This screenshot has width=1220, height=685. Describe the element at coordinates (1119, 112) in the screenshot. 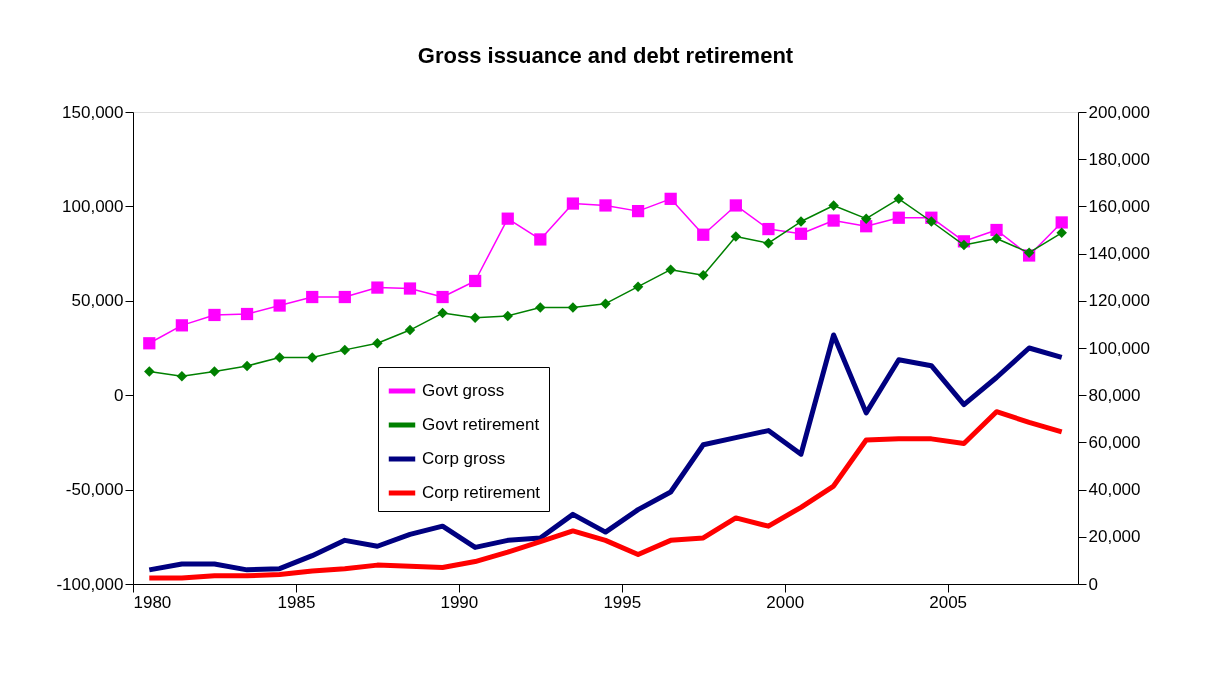

I see `y2-tick-label: 200,000` at that location.